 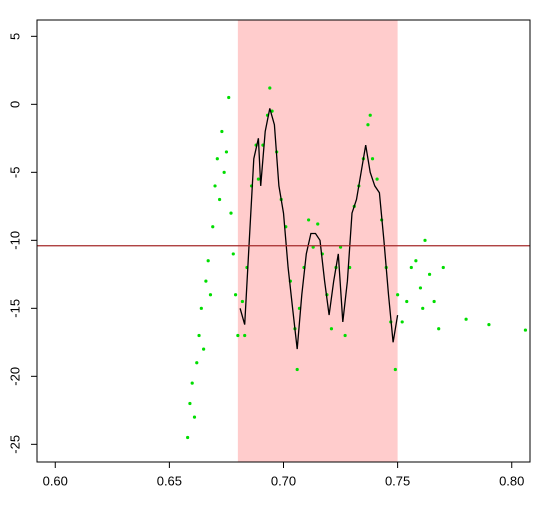 I want to click on y-tick-label: 5, so click(x=14, y=36).